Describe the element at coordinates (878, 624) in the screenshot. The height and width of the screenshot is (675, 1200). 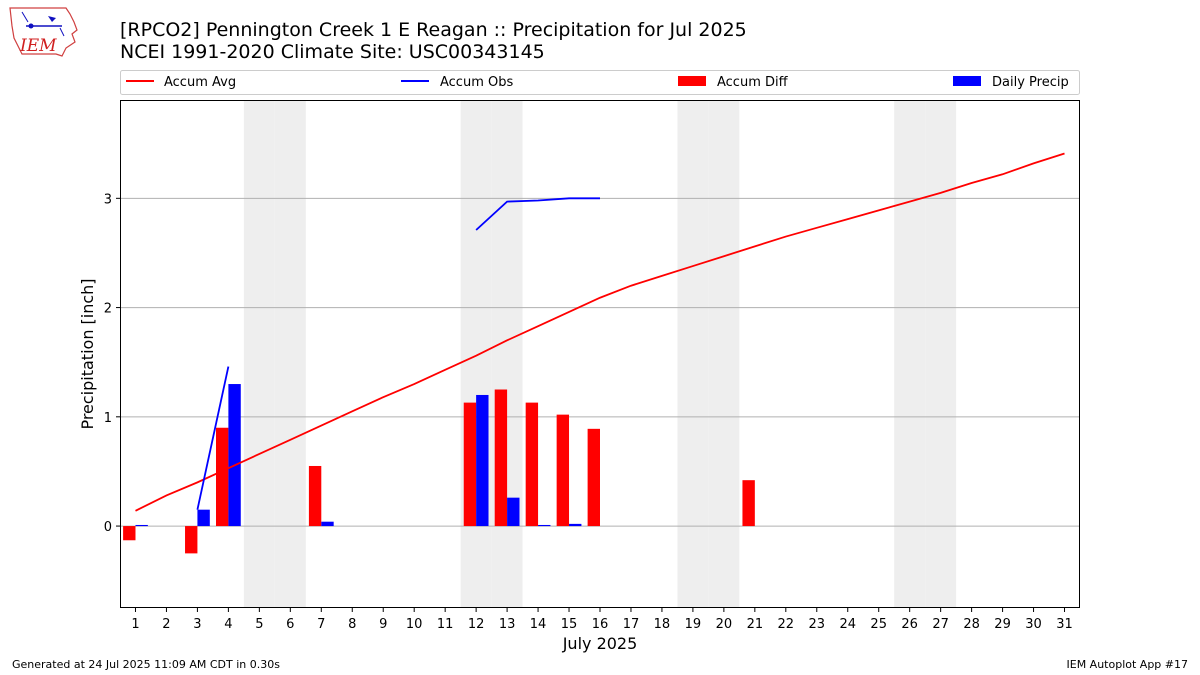
I see `x-tick-label: 25` at that location.